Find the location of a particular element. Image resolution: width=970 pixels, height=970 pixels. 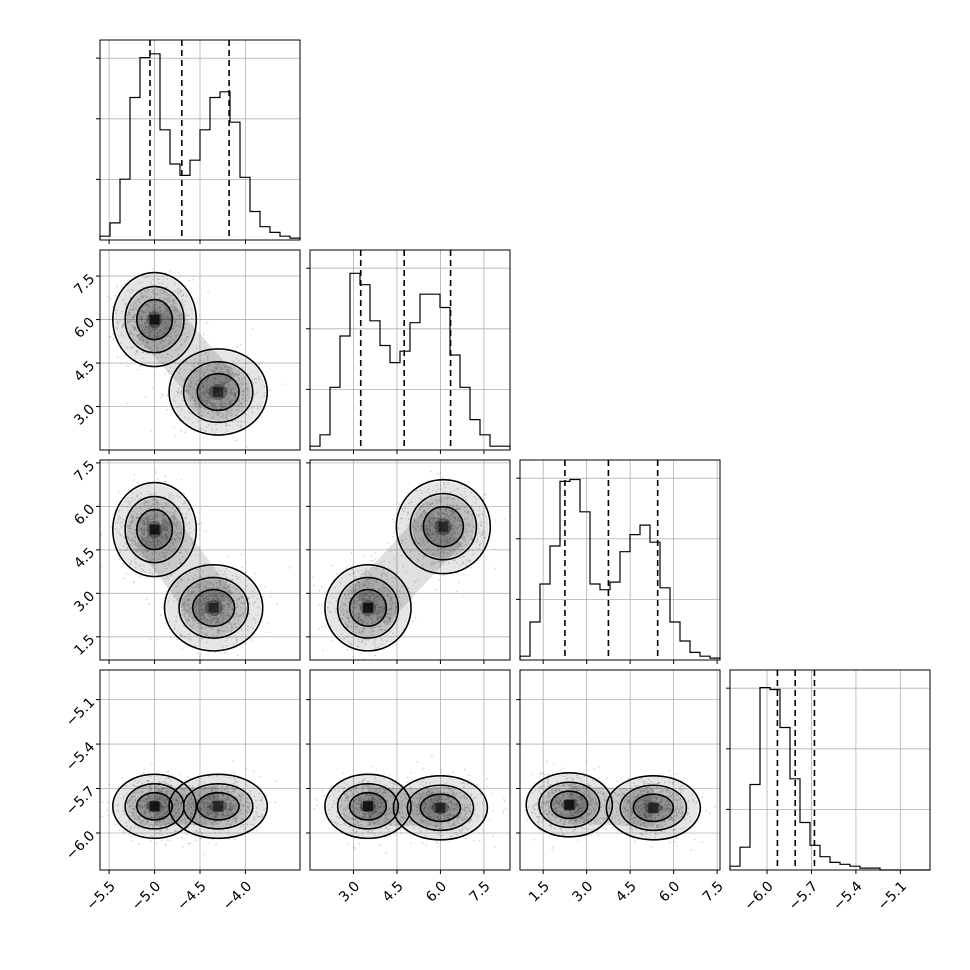

grid is located at coordinates (200, 770).